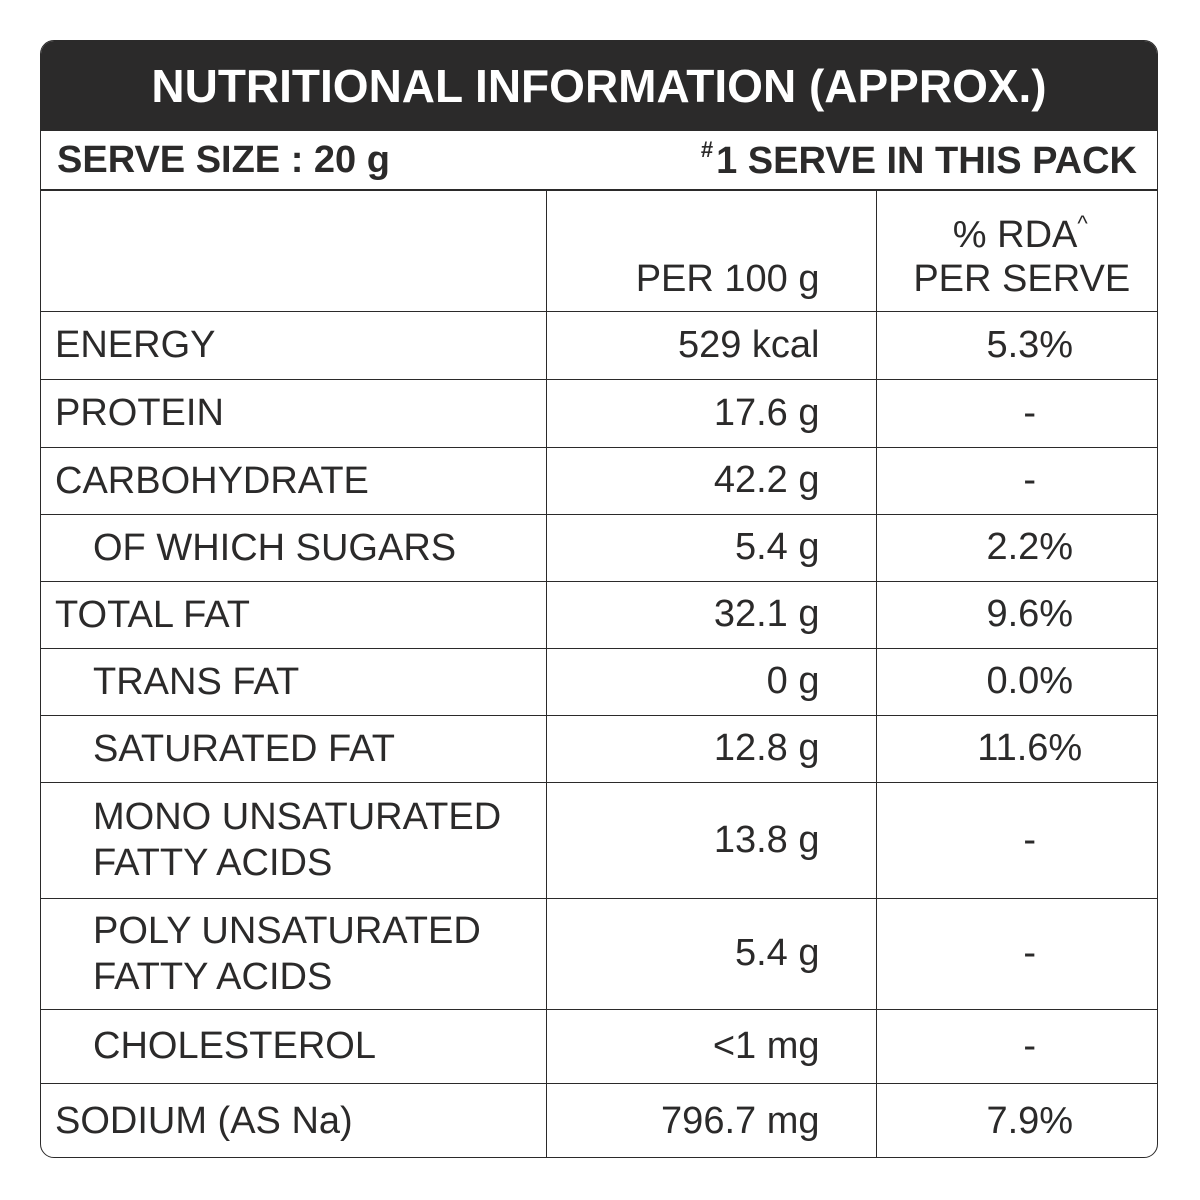  I want to click on nutrient-row: POLY UNSATURATED FATTY ACIDS 5.4 g-, so click(599, 953).